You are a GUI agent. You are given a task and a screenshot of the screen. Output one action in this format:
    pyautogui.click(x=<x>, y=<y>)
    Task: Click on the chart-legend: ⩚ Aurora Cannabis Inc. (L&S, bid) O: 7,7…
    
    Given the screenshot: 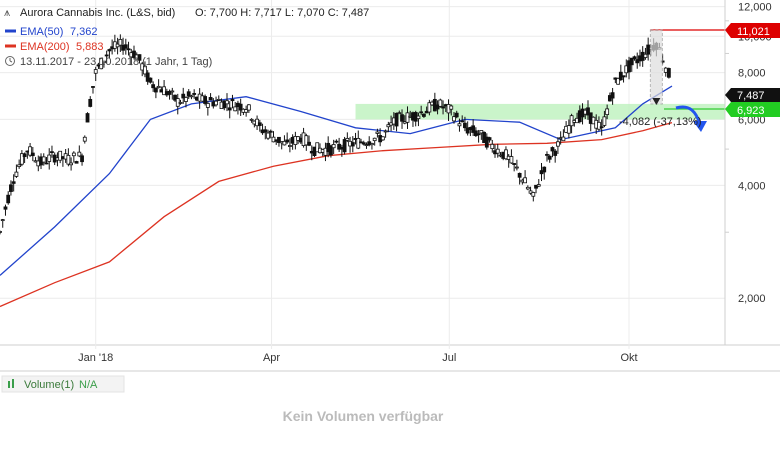 What is the action you would take?
    pyautogui.click(x=186, y=37)
    